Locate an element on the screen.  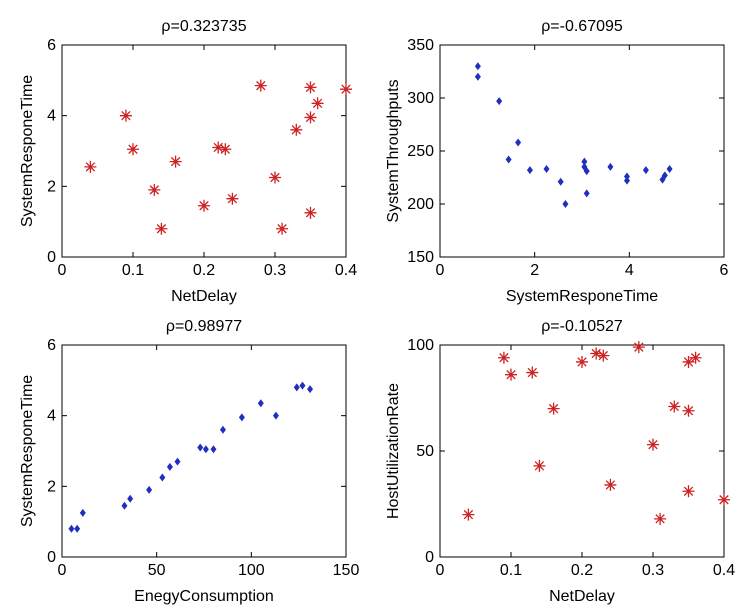
y-tick-label: 2 is located at coordinates (51, 186).